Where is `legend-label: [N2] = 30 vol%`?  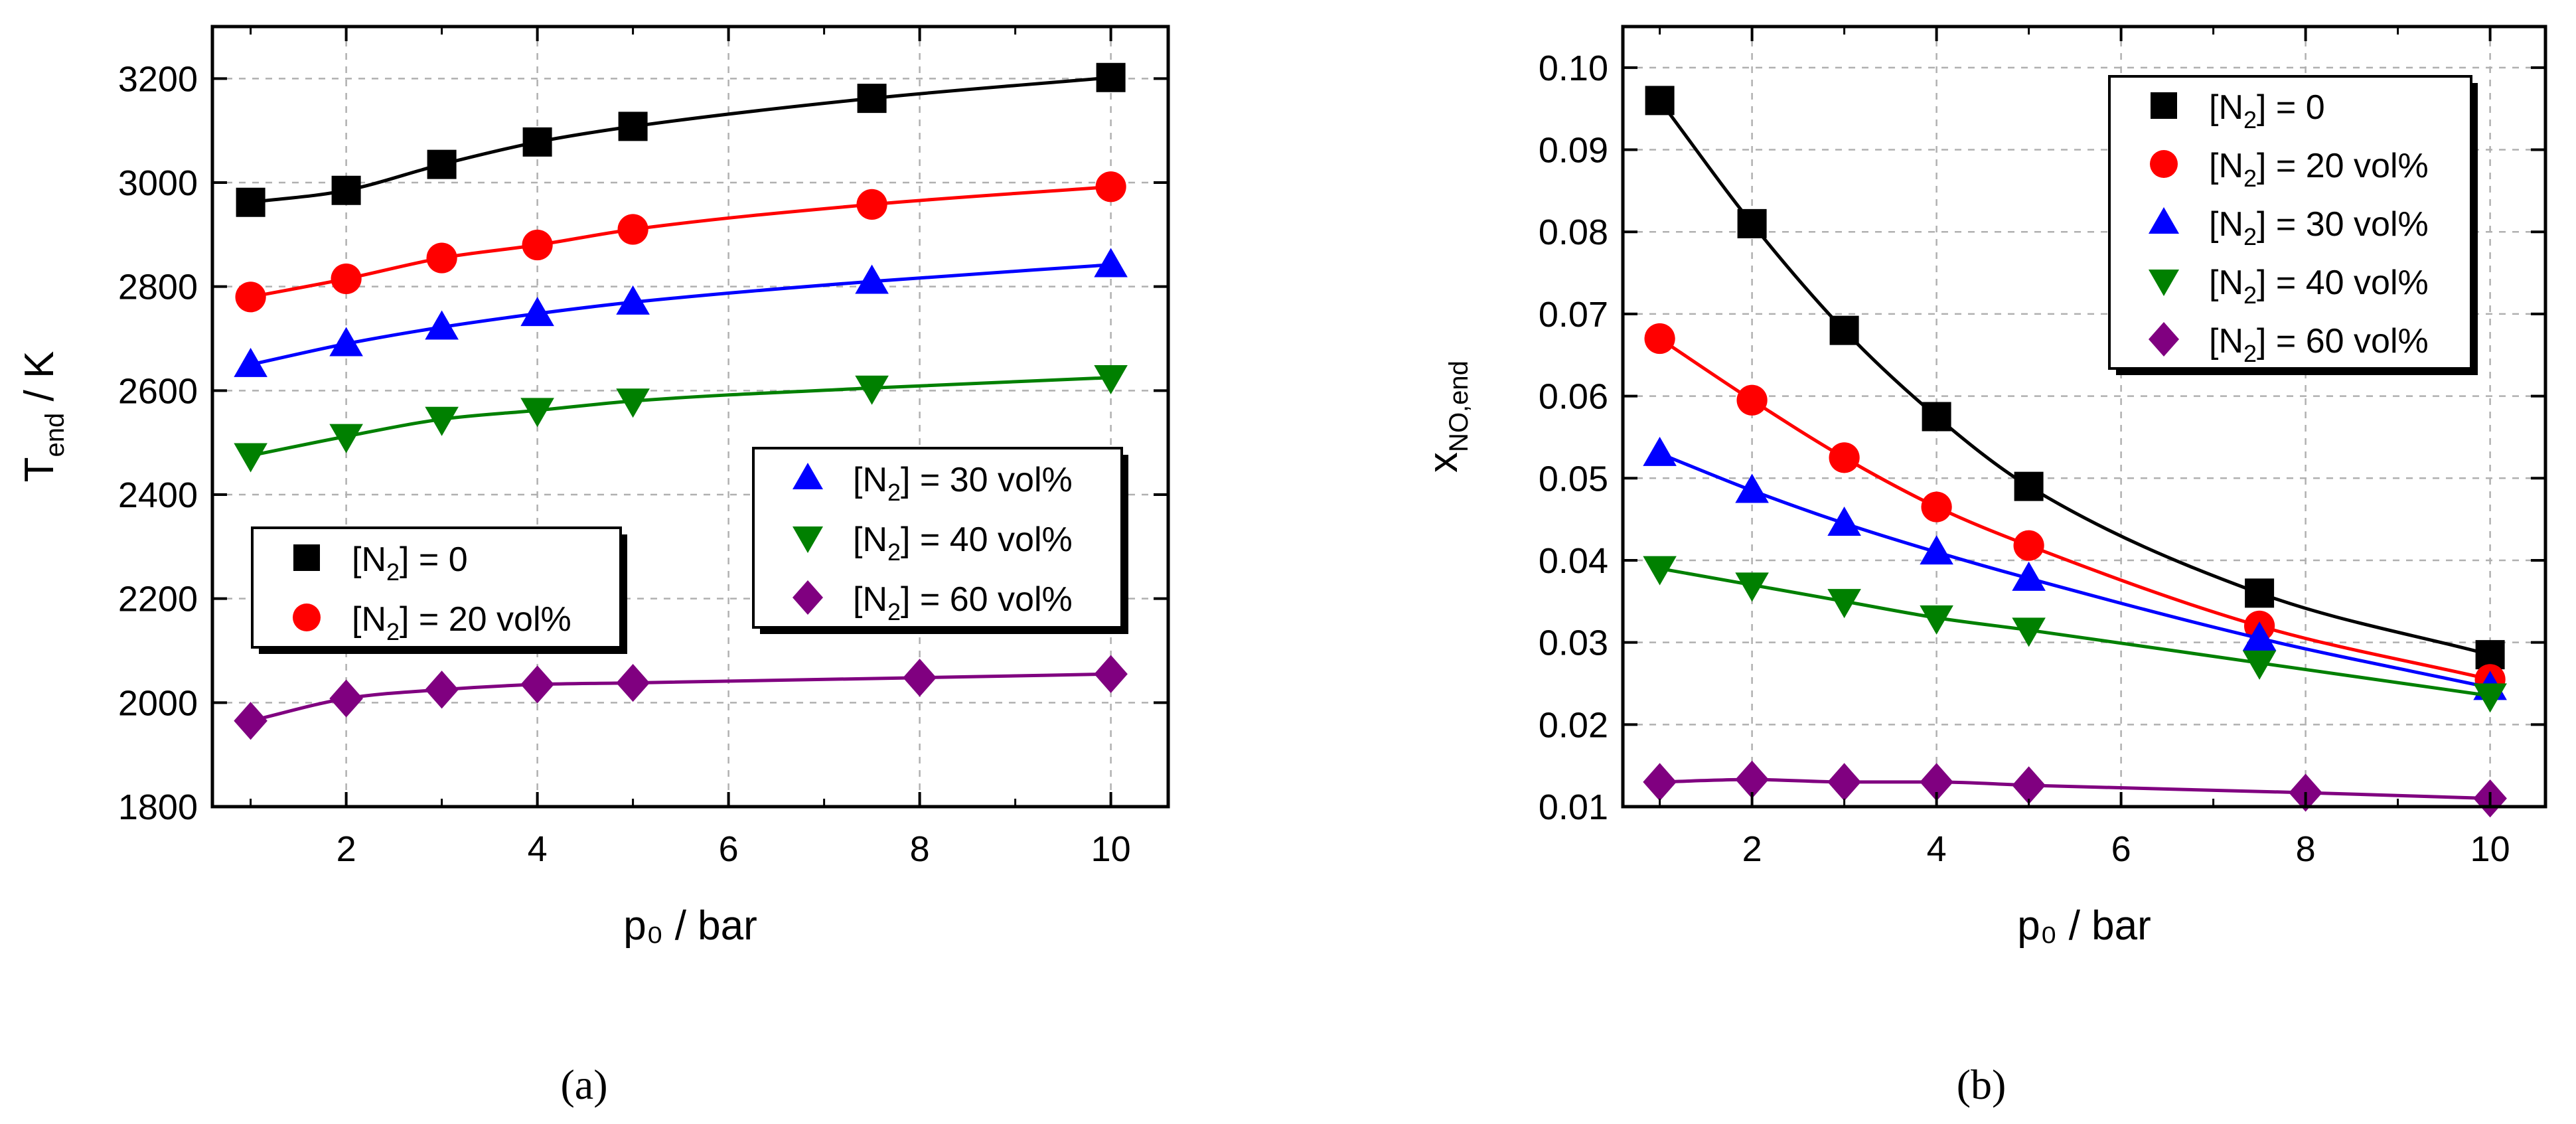 legend-label: [N2] = 30 vol% is located at coordinates (2319, 228).